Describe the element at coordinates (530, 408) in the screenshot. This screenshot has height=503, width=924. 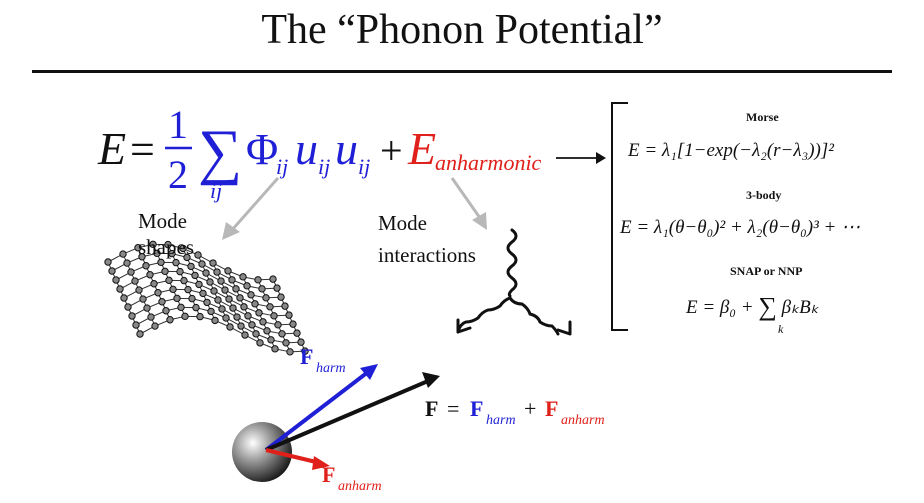
I see `ftotal-plus: +` at that location.